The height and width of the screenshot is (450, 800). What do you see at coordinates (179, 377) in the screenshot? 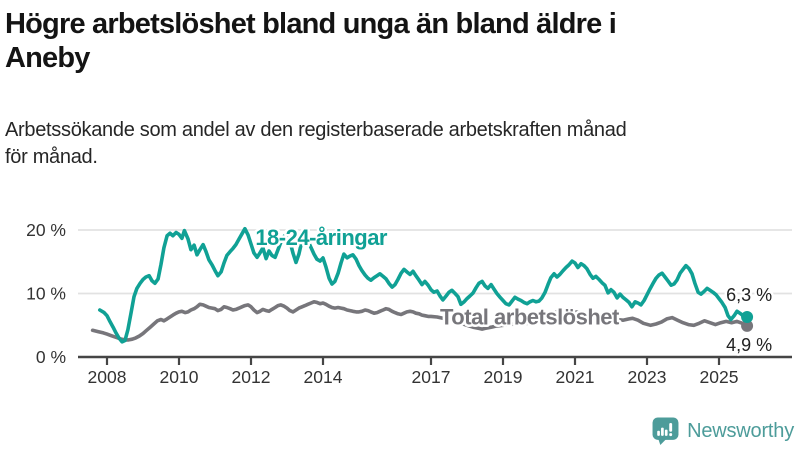
I see `x-tick-label: 2010` at bounding box center [179, 377].